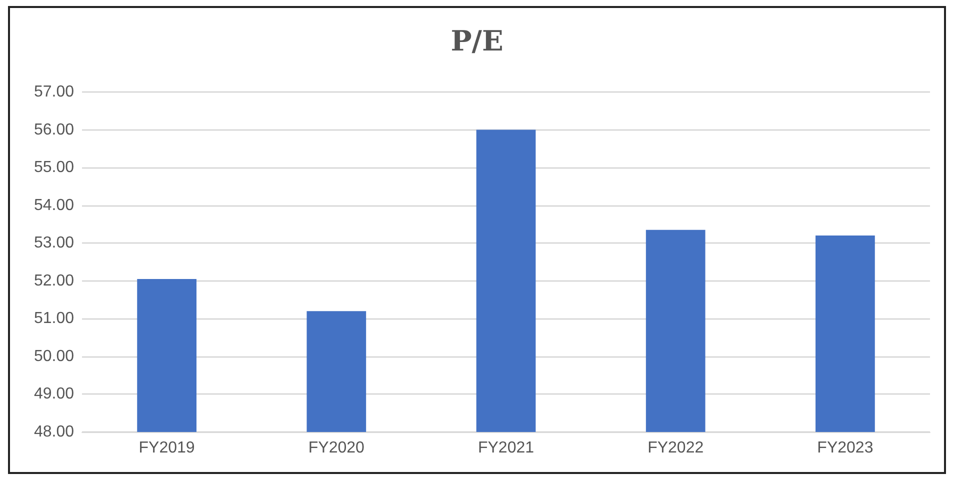 This screenshot has width=957, height=480. Describe the element at coordinates (54, 281) in the screenshot. I see `y-tick-label: 52.00` at that location.